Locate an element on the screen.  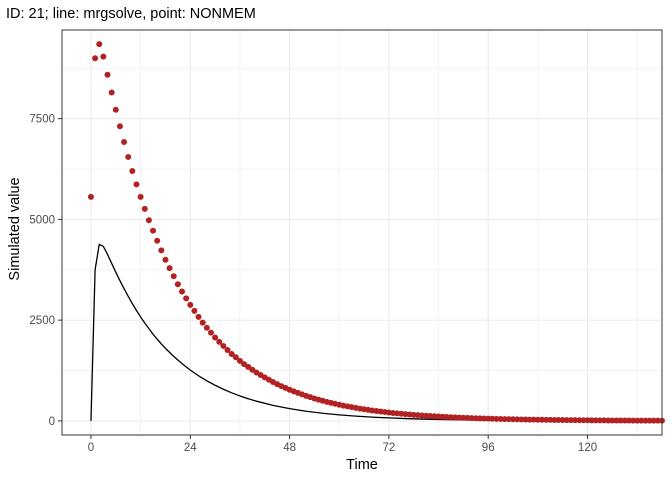
x-axis: 0 24 48 72 96 120 is located at coordinates (342, 444).